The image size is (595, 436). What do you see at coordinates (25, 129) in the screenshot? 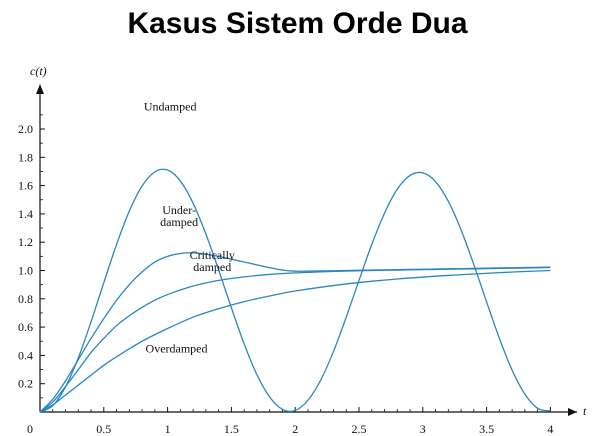
I see `y-tick-label: 2.0` at bounding box center [25, 129].